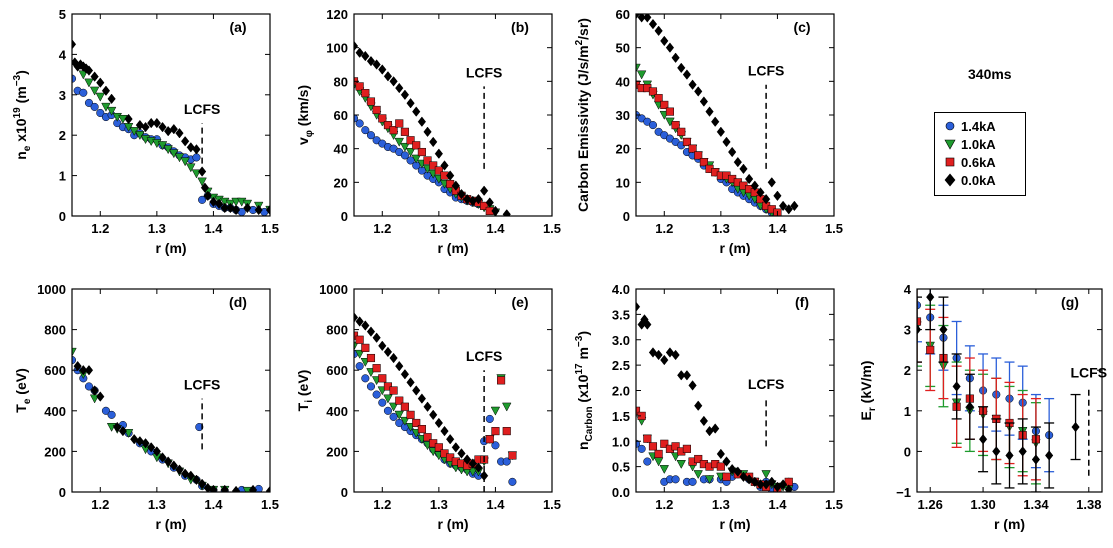  I want to click on y-tick-label: 2, so click(907, 370).